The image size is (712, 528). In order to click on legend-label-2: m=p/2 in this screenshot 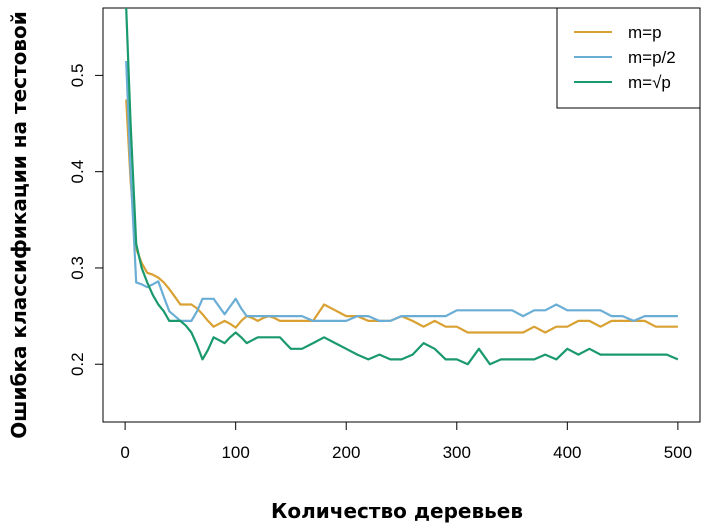, I will do `click(652, 57)`.